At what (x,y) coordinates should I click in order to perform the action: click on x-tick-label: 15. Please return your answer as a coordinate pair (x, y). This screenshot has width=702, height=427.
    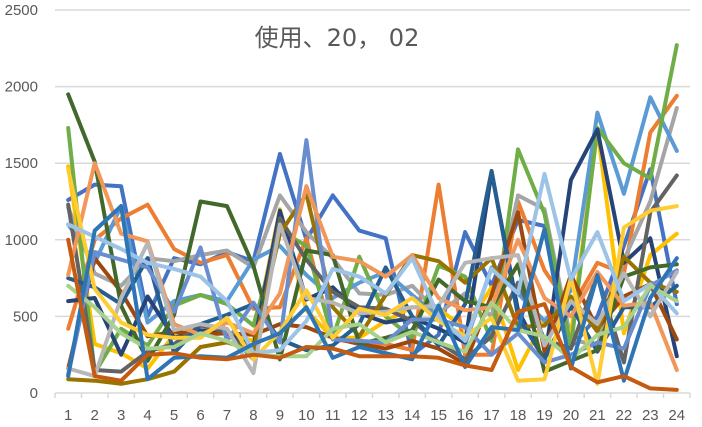
    Looking at the image, I should click on (438, 415).